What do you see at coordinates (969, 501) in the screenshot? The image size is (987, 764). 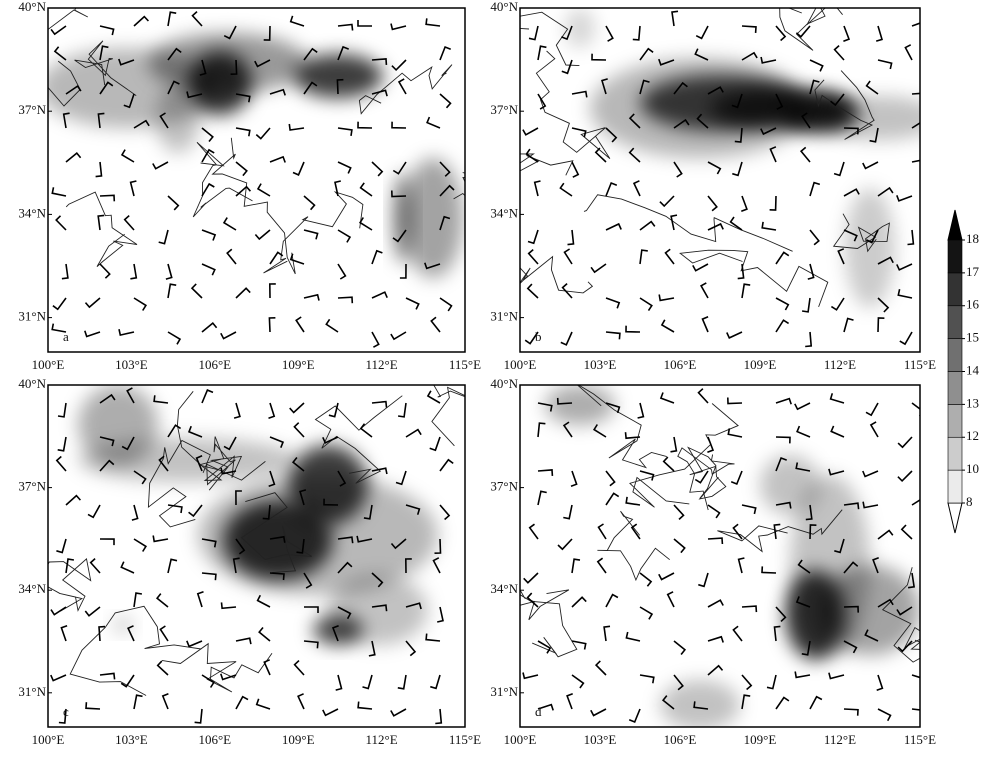 I see `colorbar-label: 8` at bounding box center [969, 501].